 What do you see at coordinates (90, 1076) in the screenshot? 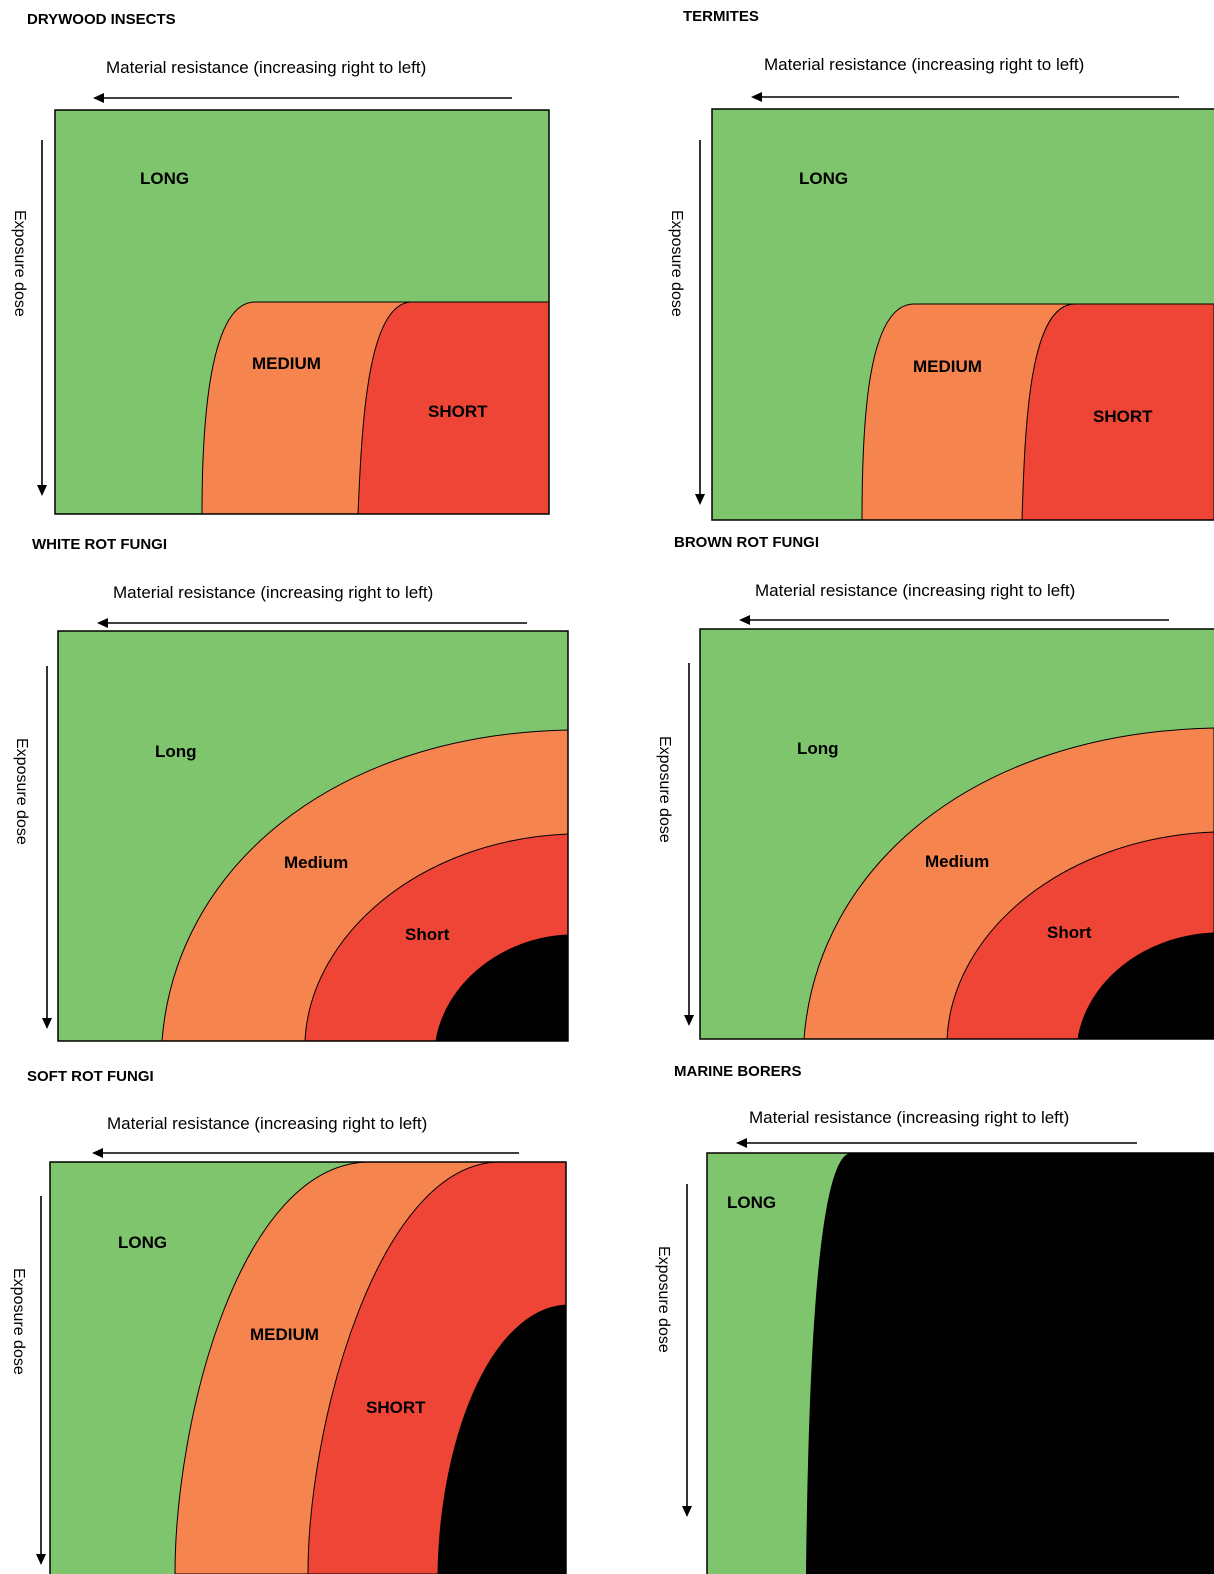
I see `panel-title: SOFT ROT FUNGI` at bounding box center [90, 1076].